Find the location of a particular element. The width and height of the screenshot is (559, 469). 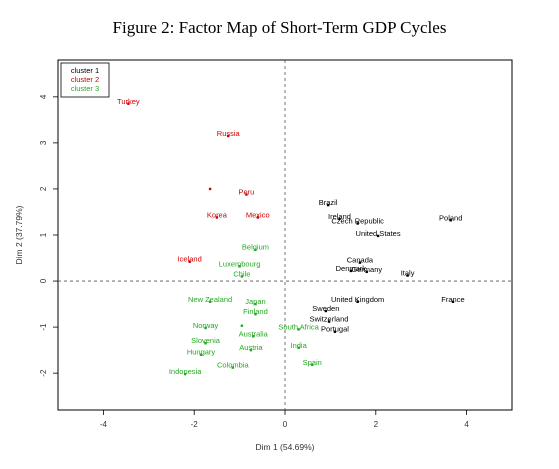

point-label: Chile is located at coordinates (241, 273).